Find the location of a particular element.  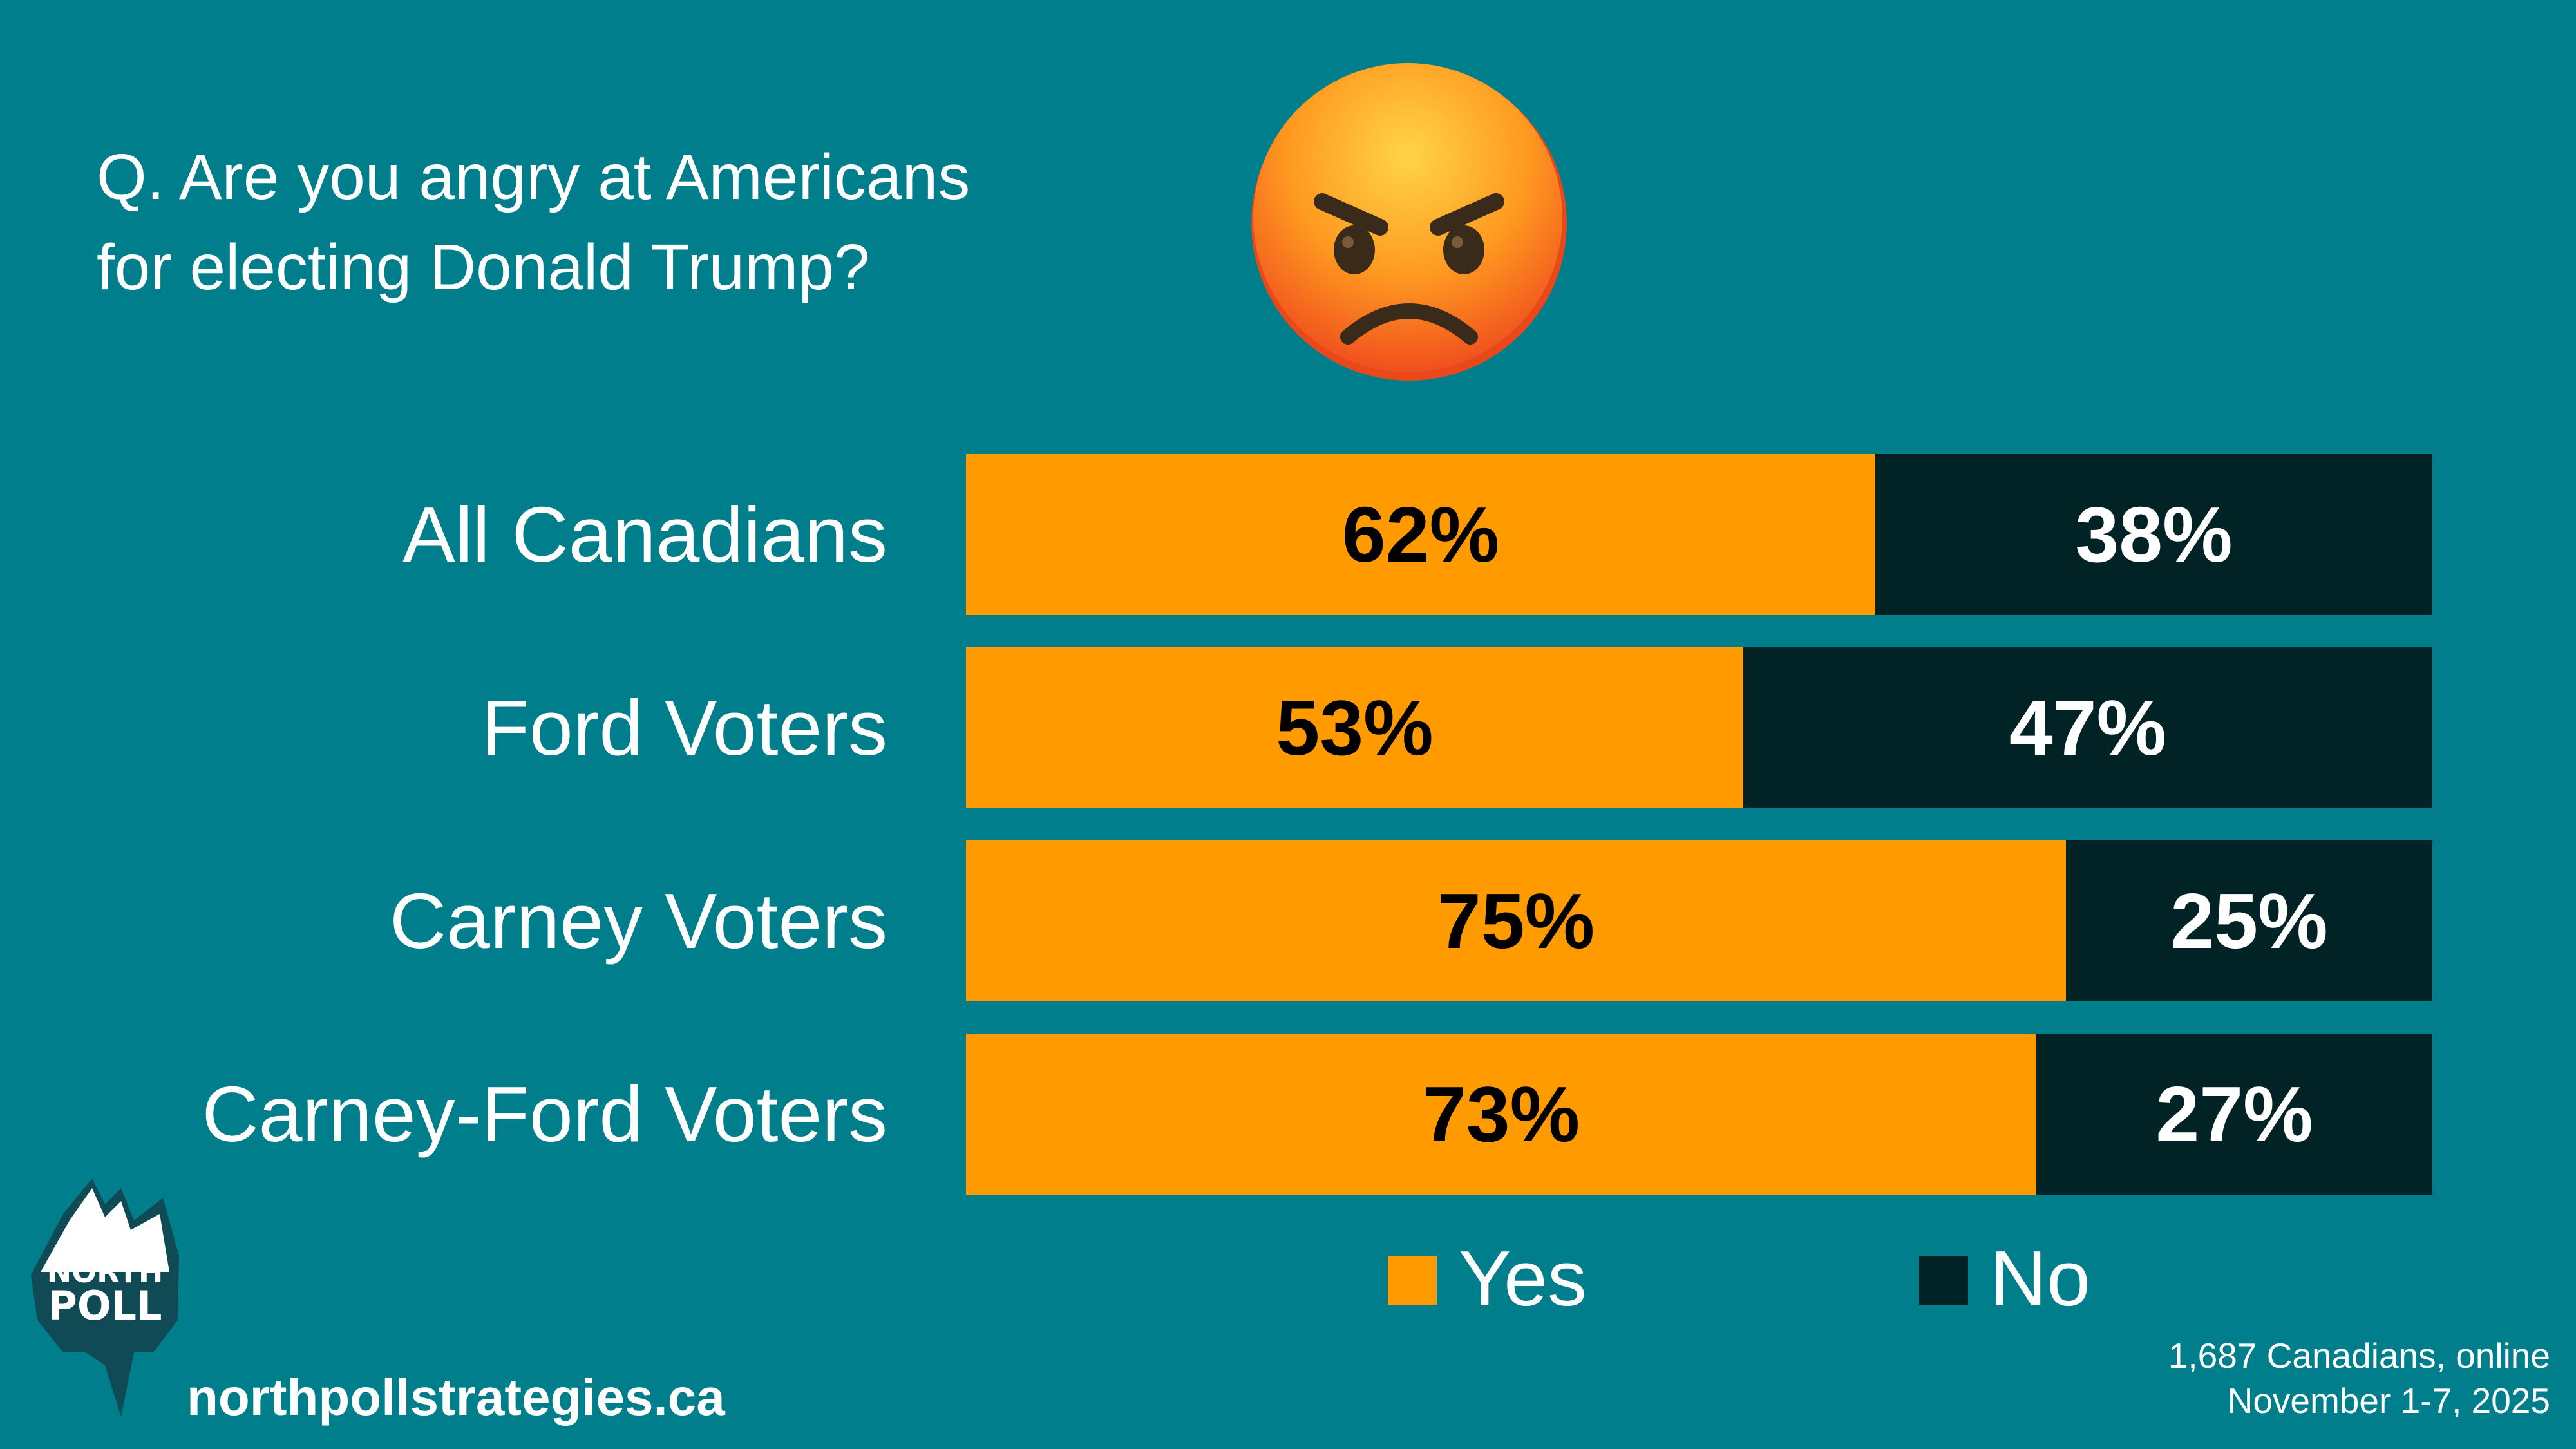

iceberg-logo-icon is located at coordinates (105, 1298).